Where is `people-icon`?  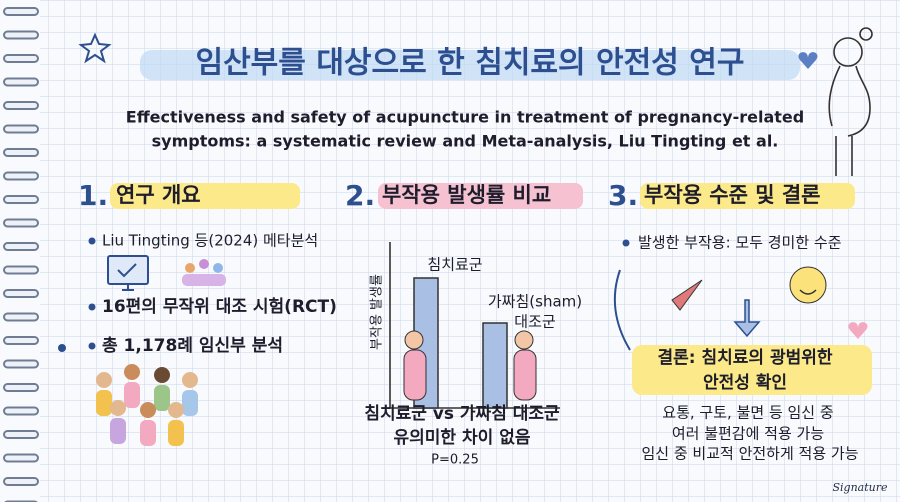 people-icon is located at coordinates (204, 272).